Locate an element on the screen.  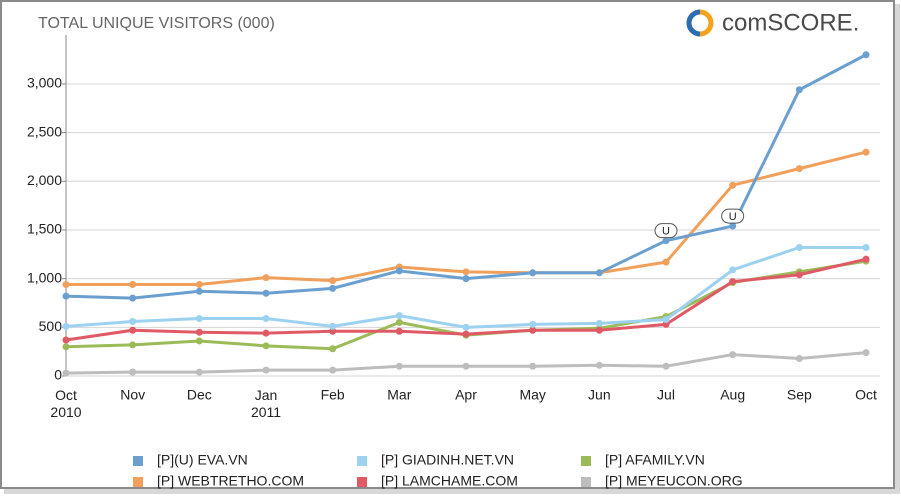
x-tick-label: Oct is located at coordinates (866, 395).